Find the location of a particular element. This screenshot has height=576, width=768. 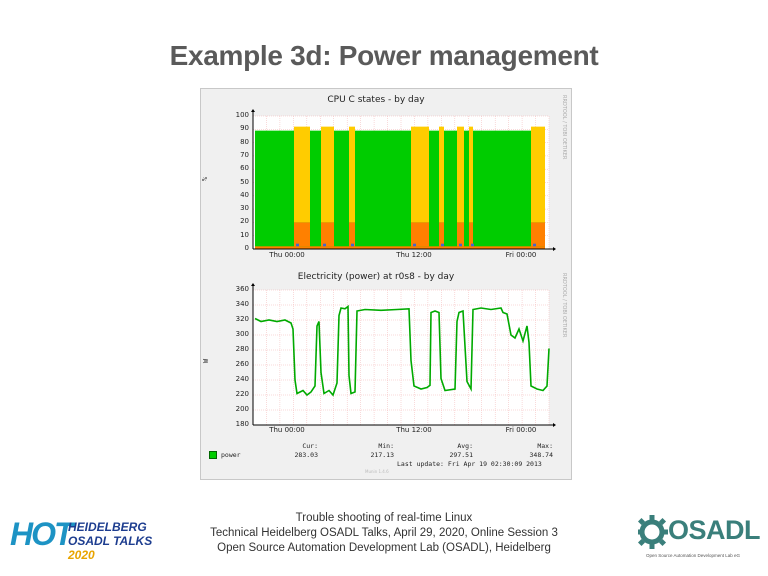

stat-min-label: Min: is located at coordinates (386, 446).